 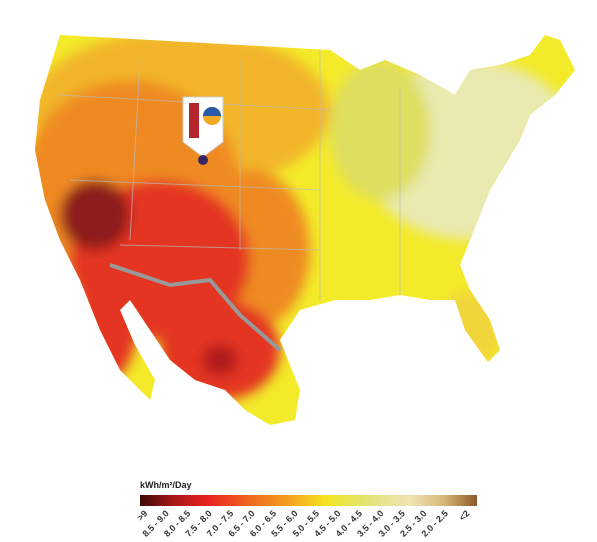 What do you see at coordinates (142, 515) in the screenshot?
I see `legend-label: >9` at bounding box center [142, 515].